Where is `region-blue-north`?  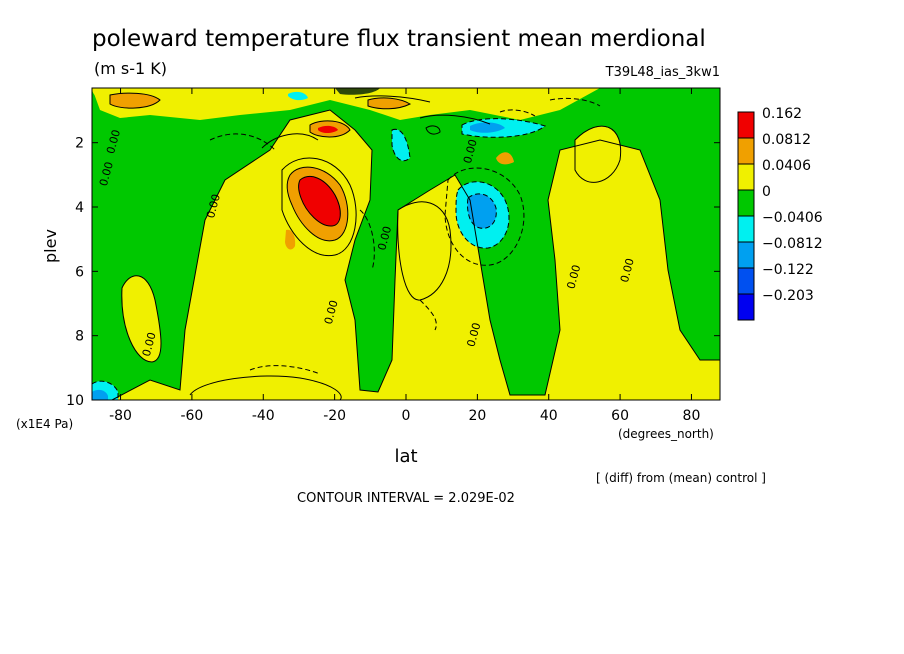 region-blue-north is located at coordinates (487, 127).